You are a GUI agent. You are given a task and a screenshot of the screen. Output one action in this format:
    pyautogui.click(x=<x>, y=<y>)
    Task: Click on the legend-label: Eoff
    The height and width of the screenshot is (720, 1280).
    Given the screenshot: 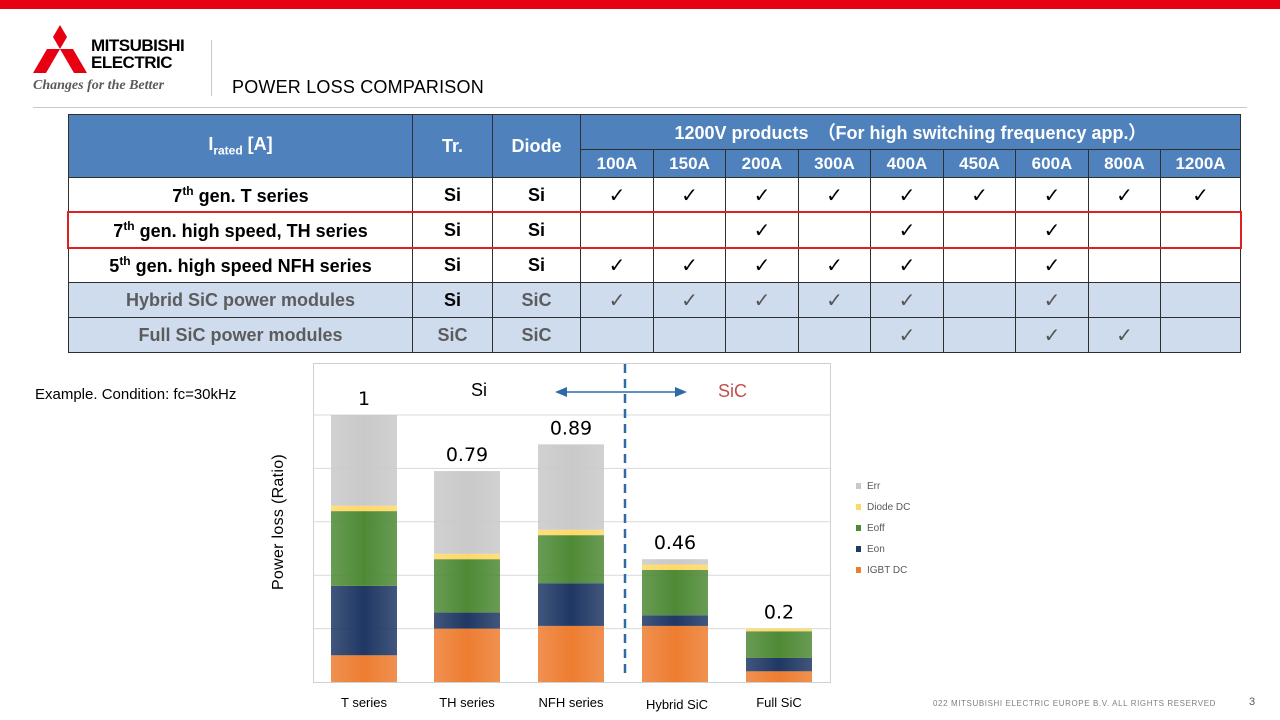 What is the action you would take?
    pyautogui.click(x=876, y=528)
    